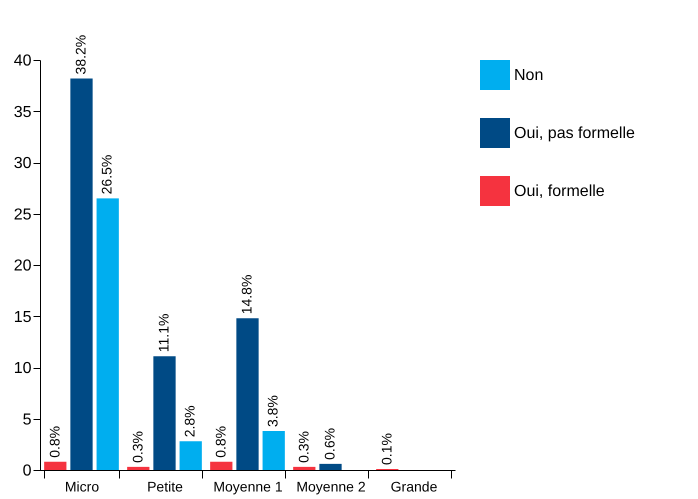 The width and height of the screenshot is (698, 499). Describe the element at coordinates (106, 174) in the screenshot. I see `data-label: 26.5%` at that location.